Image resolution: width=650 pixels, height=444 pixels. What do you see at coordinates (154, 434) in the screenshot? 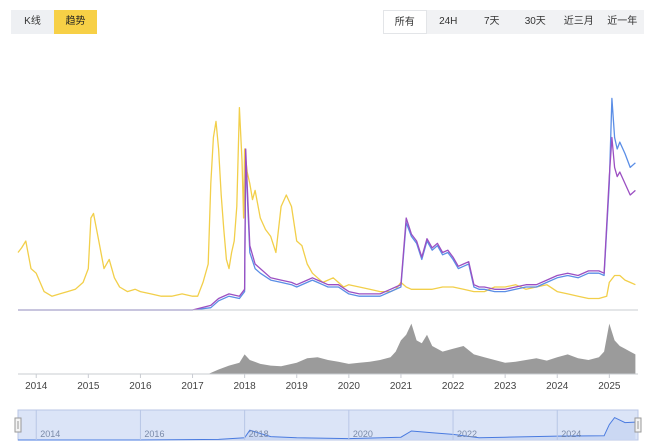
I see `navigator-year-label: 2016` at bounding box center [154, 434].